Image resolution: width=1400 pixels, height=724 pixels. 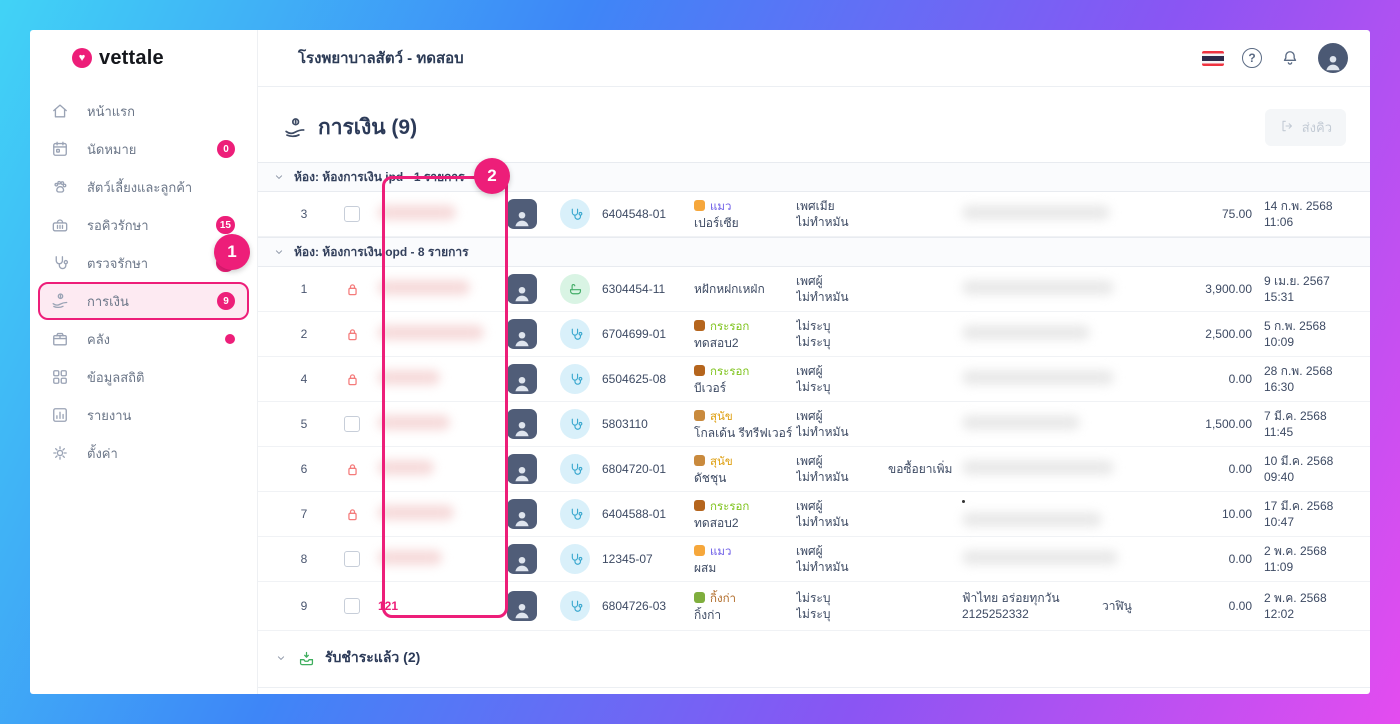 What do you see at coordinates (625, 424) in the screenshot?
I see `case-id: 5803110` at bounding box center [625, 424].